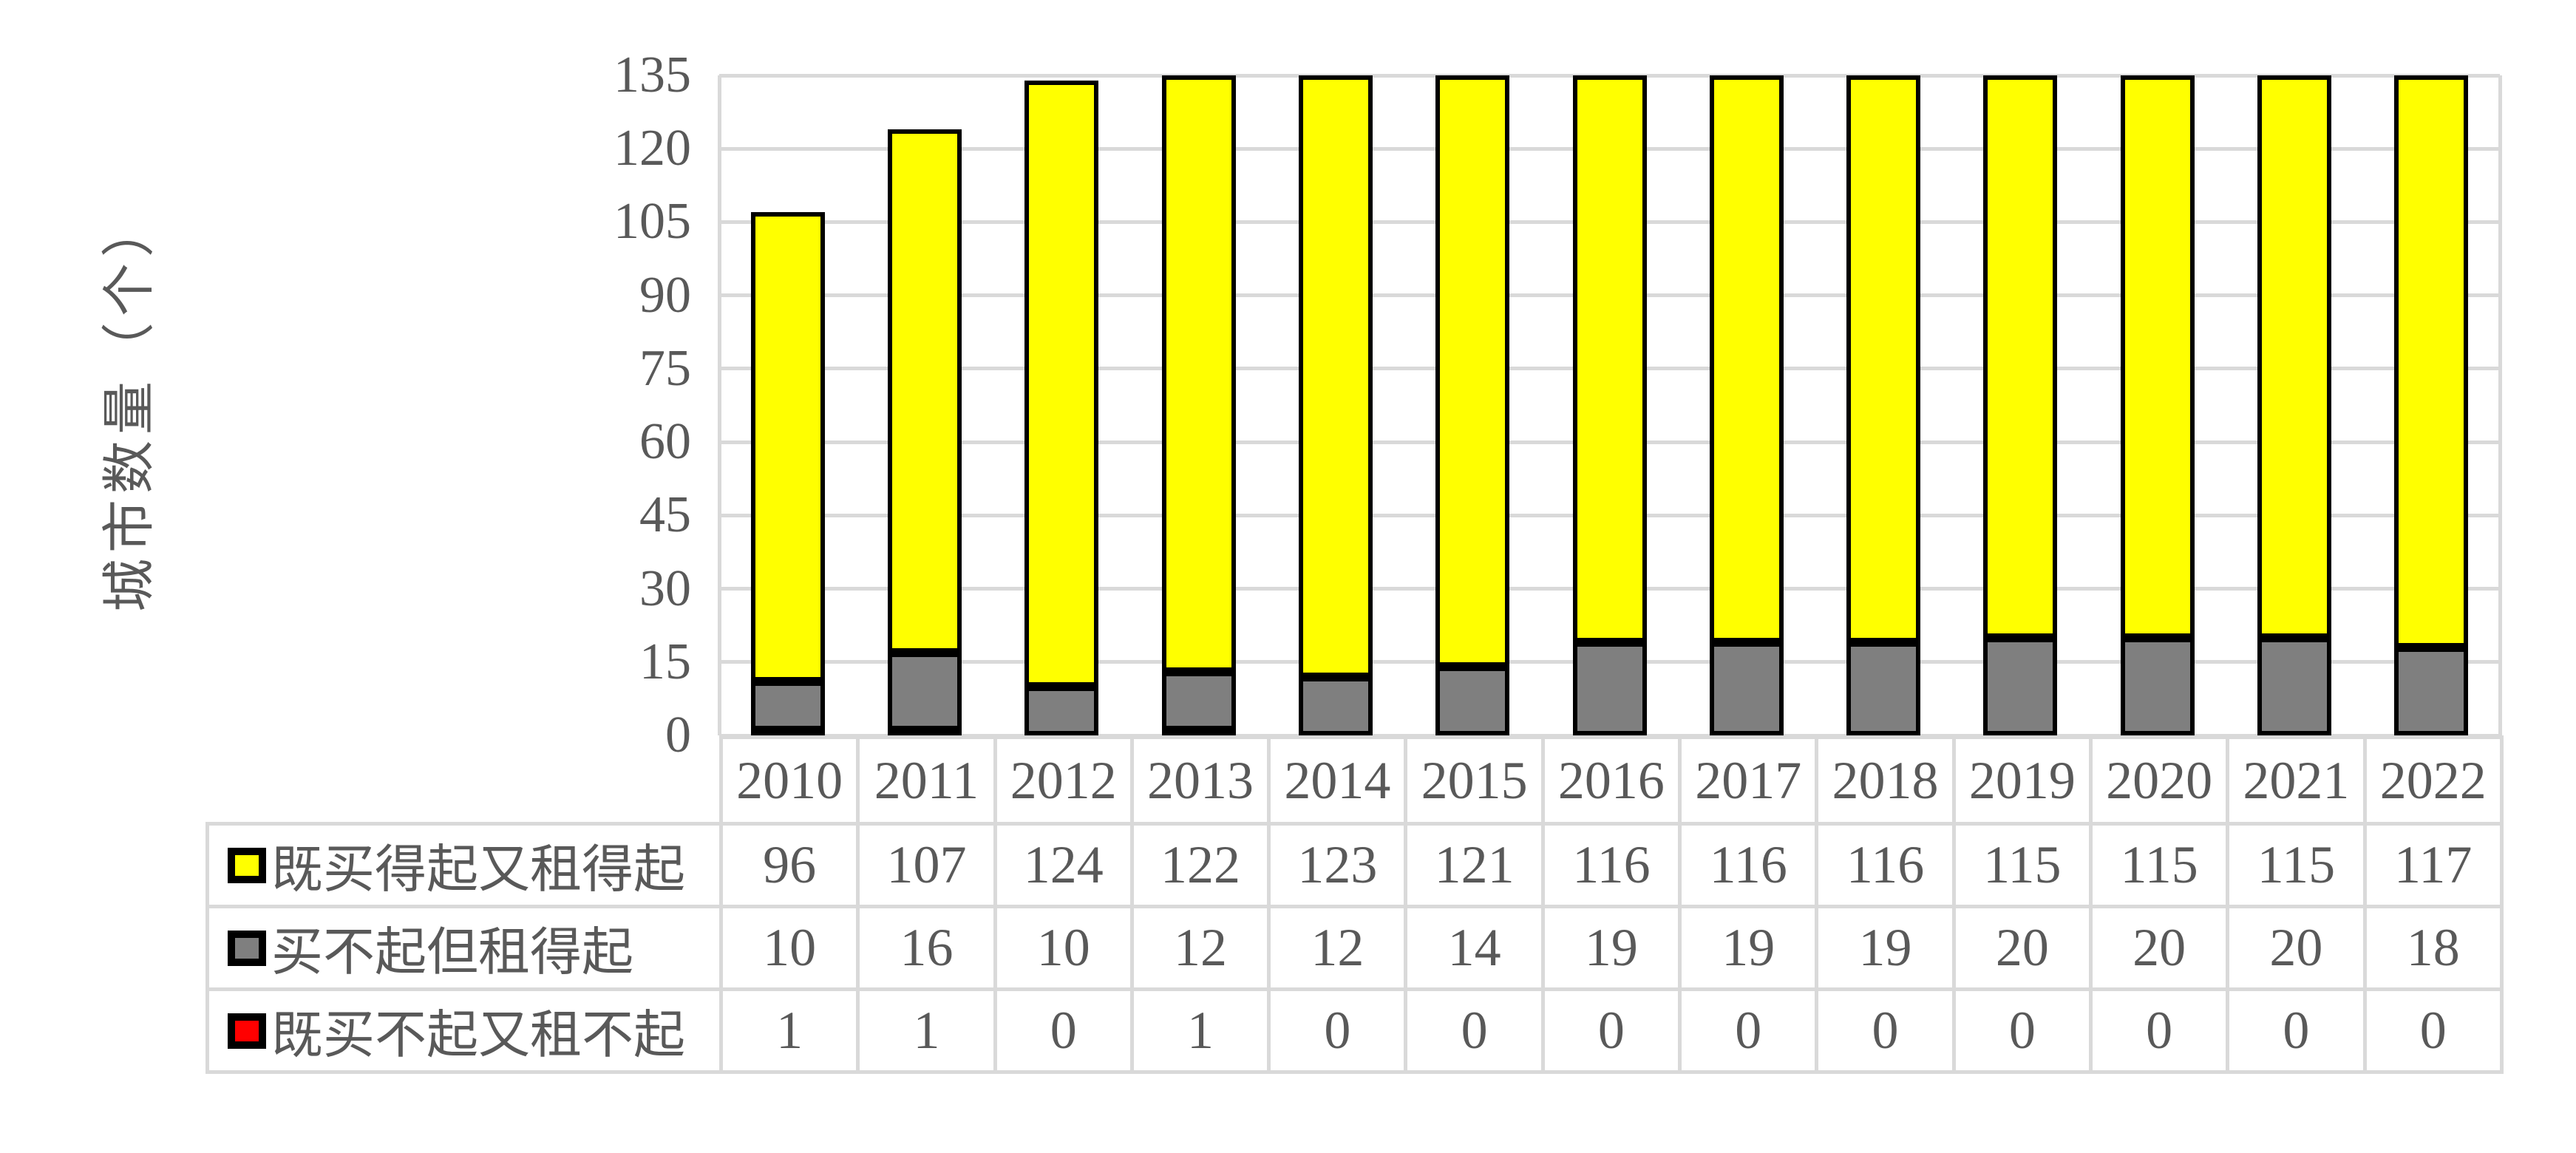  I want to click on legend-swatch-neither-affordable, so click(247, 1031).